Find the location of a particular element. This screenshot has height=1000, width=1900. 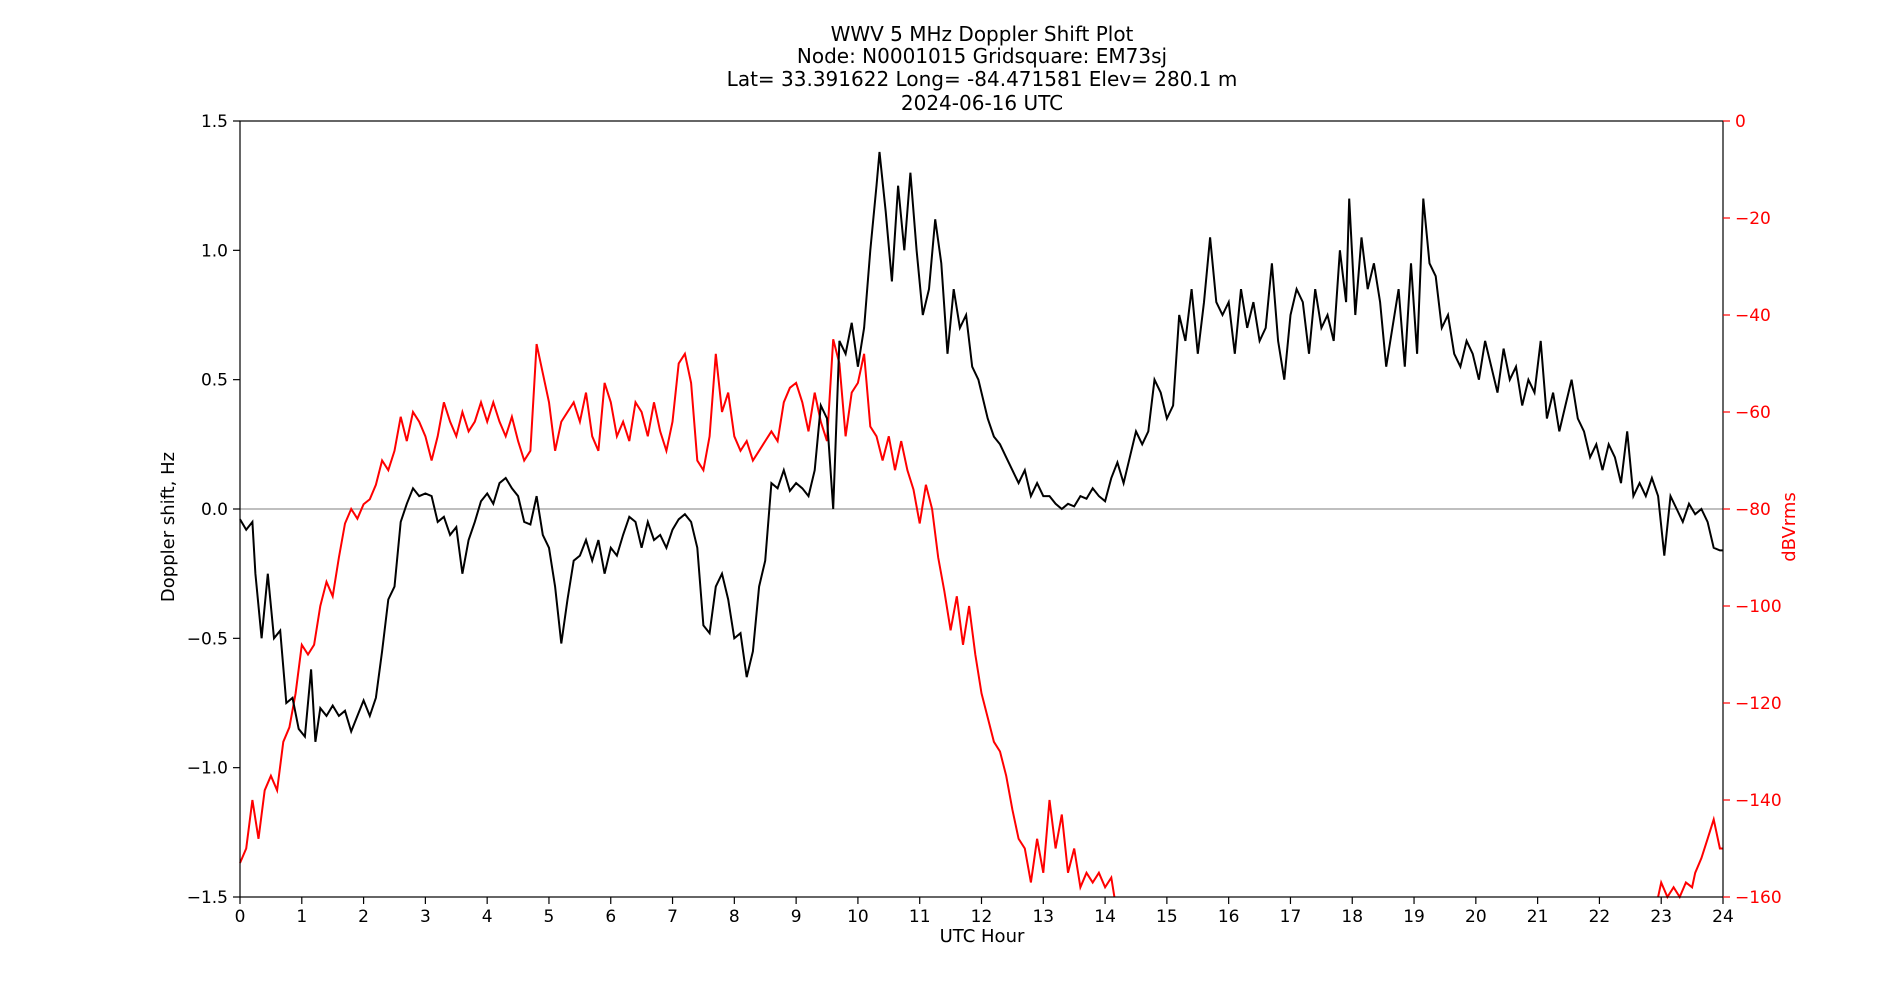

title-line-4: 2024-06-16 UTC is located at coordinates (982, 103).